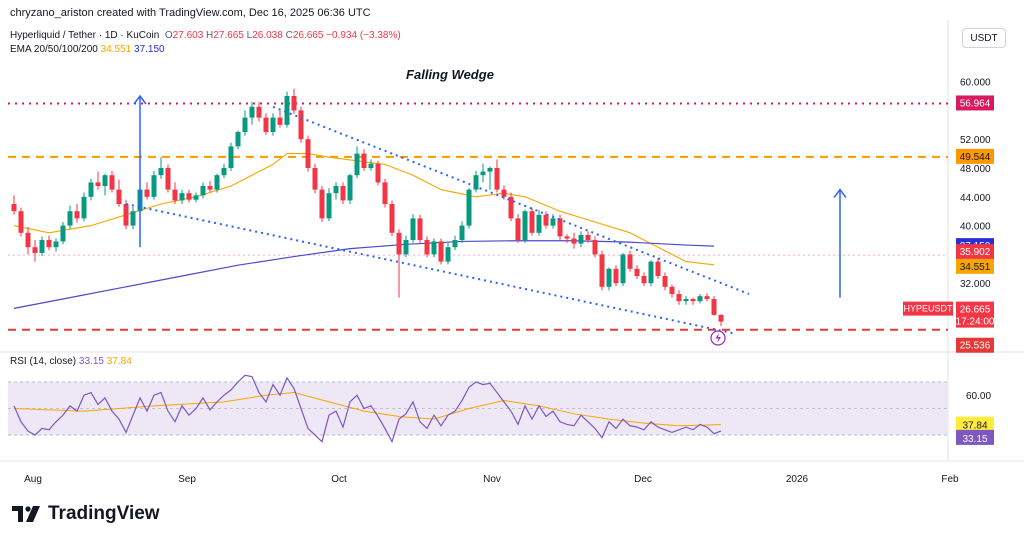  I want to click on price-tag-label-pink-level: 35.902, so click(975, 252).